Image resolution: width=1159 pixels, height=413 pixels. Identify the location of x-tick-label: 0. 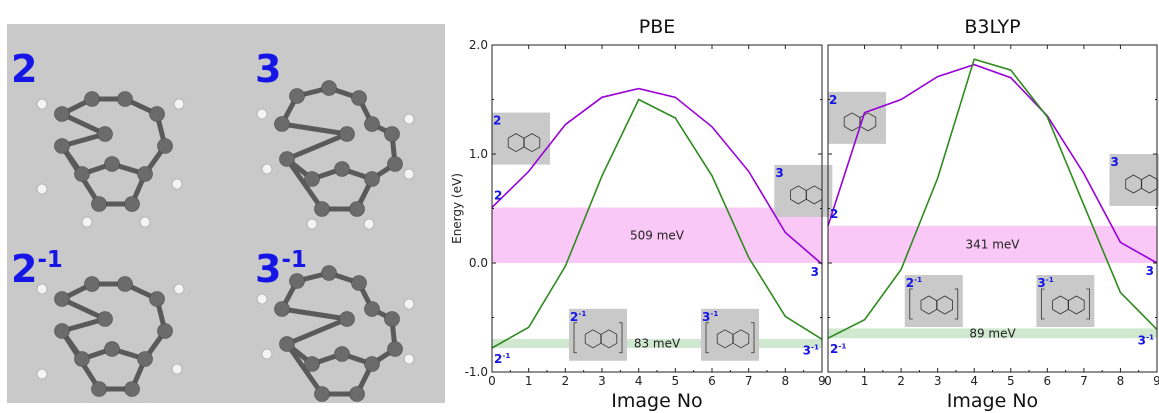
(492, 381).